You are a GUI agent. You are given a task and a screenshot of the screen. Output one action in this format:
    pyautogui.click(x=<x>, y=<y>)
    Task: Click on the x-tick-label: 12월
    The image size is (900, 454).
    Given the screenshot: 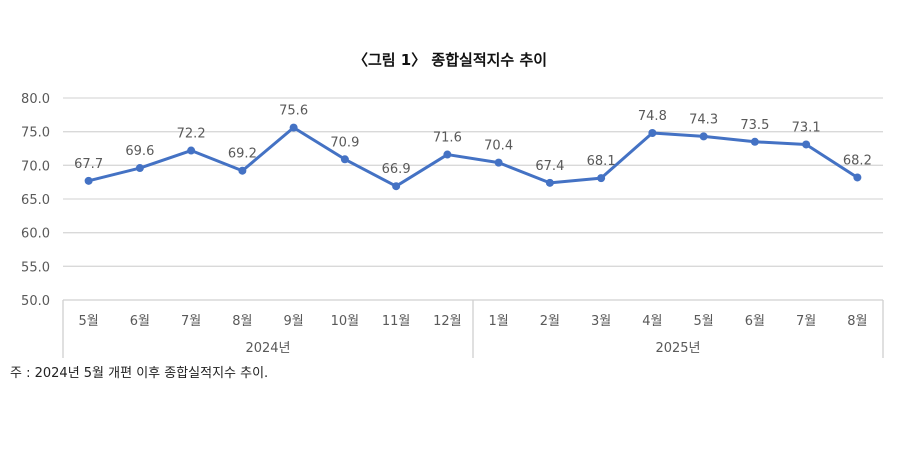 What is the action you would take?
    pyautogui.click(x=447, y=321)
    